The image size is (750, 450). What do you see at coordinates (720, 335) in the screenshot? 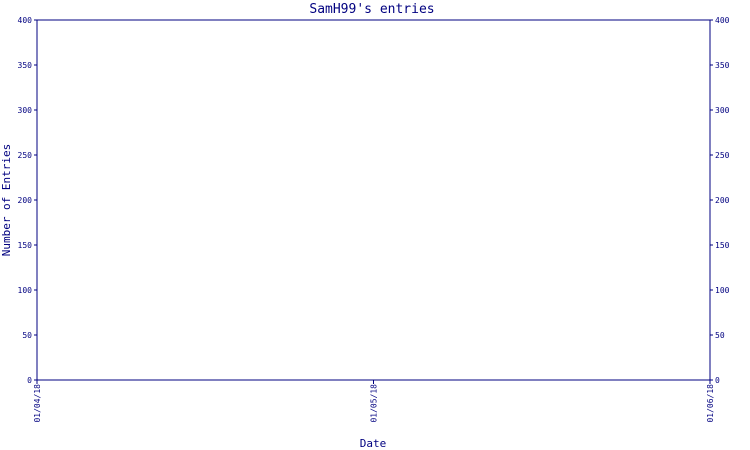
I see `y-tick-label-right: 50` at bounding box center [720, 335].